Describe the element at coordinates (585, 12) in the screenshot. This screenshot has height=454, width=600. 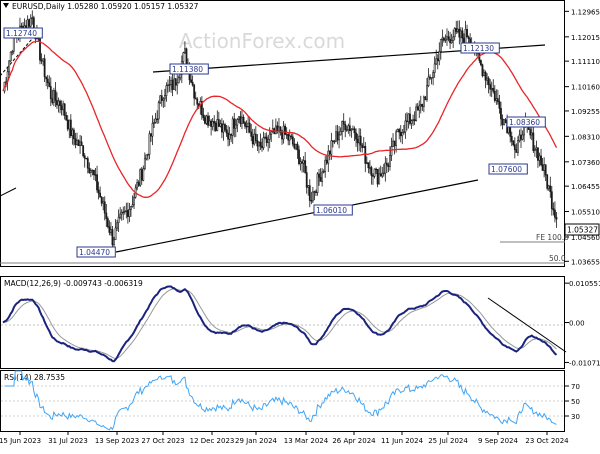
I see `price-y-tick-label: 1.12965` at that location.